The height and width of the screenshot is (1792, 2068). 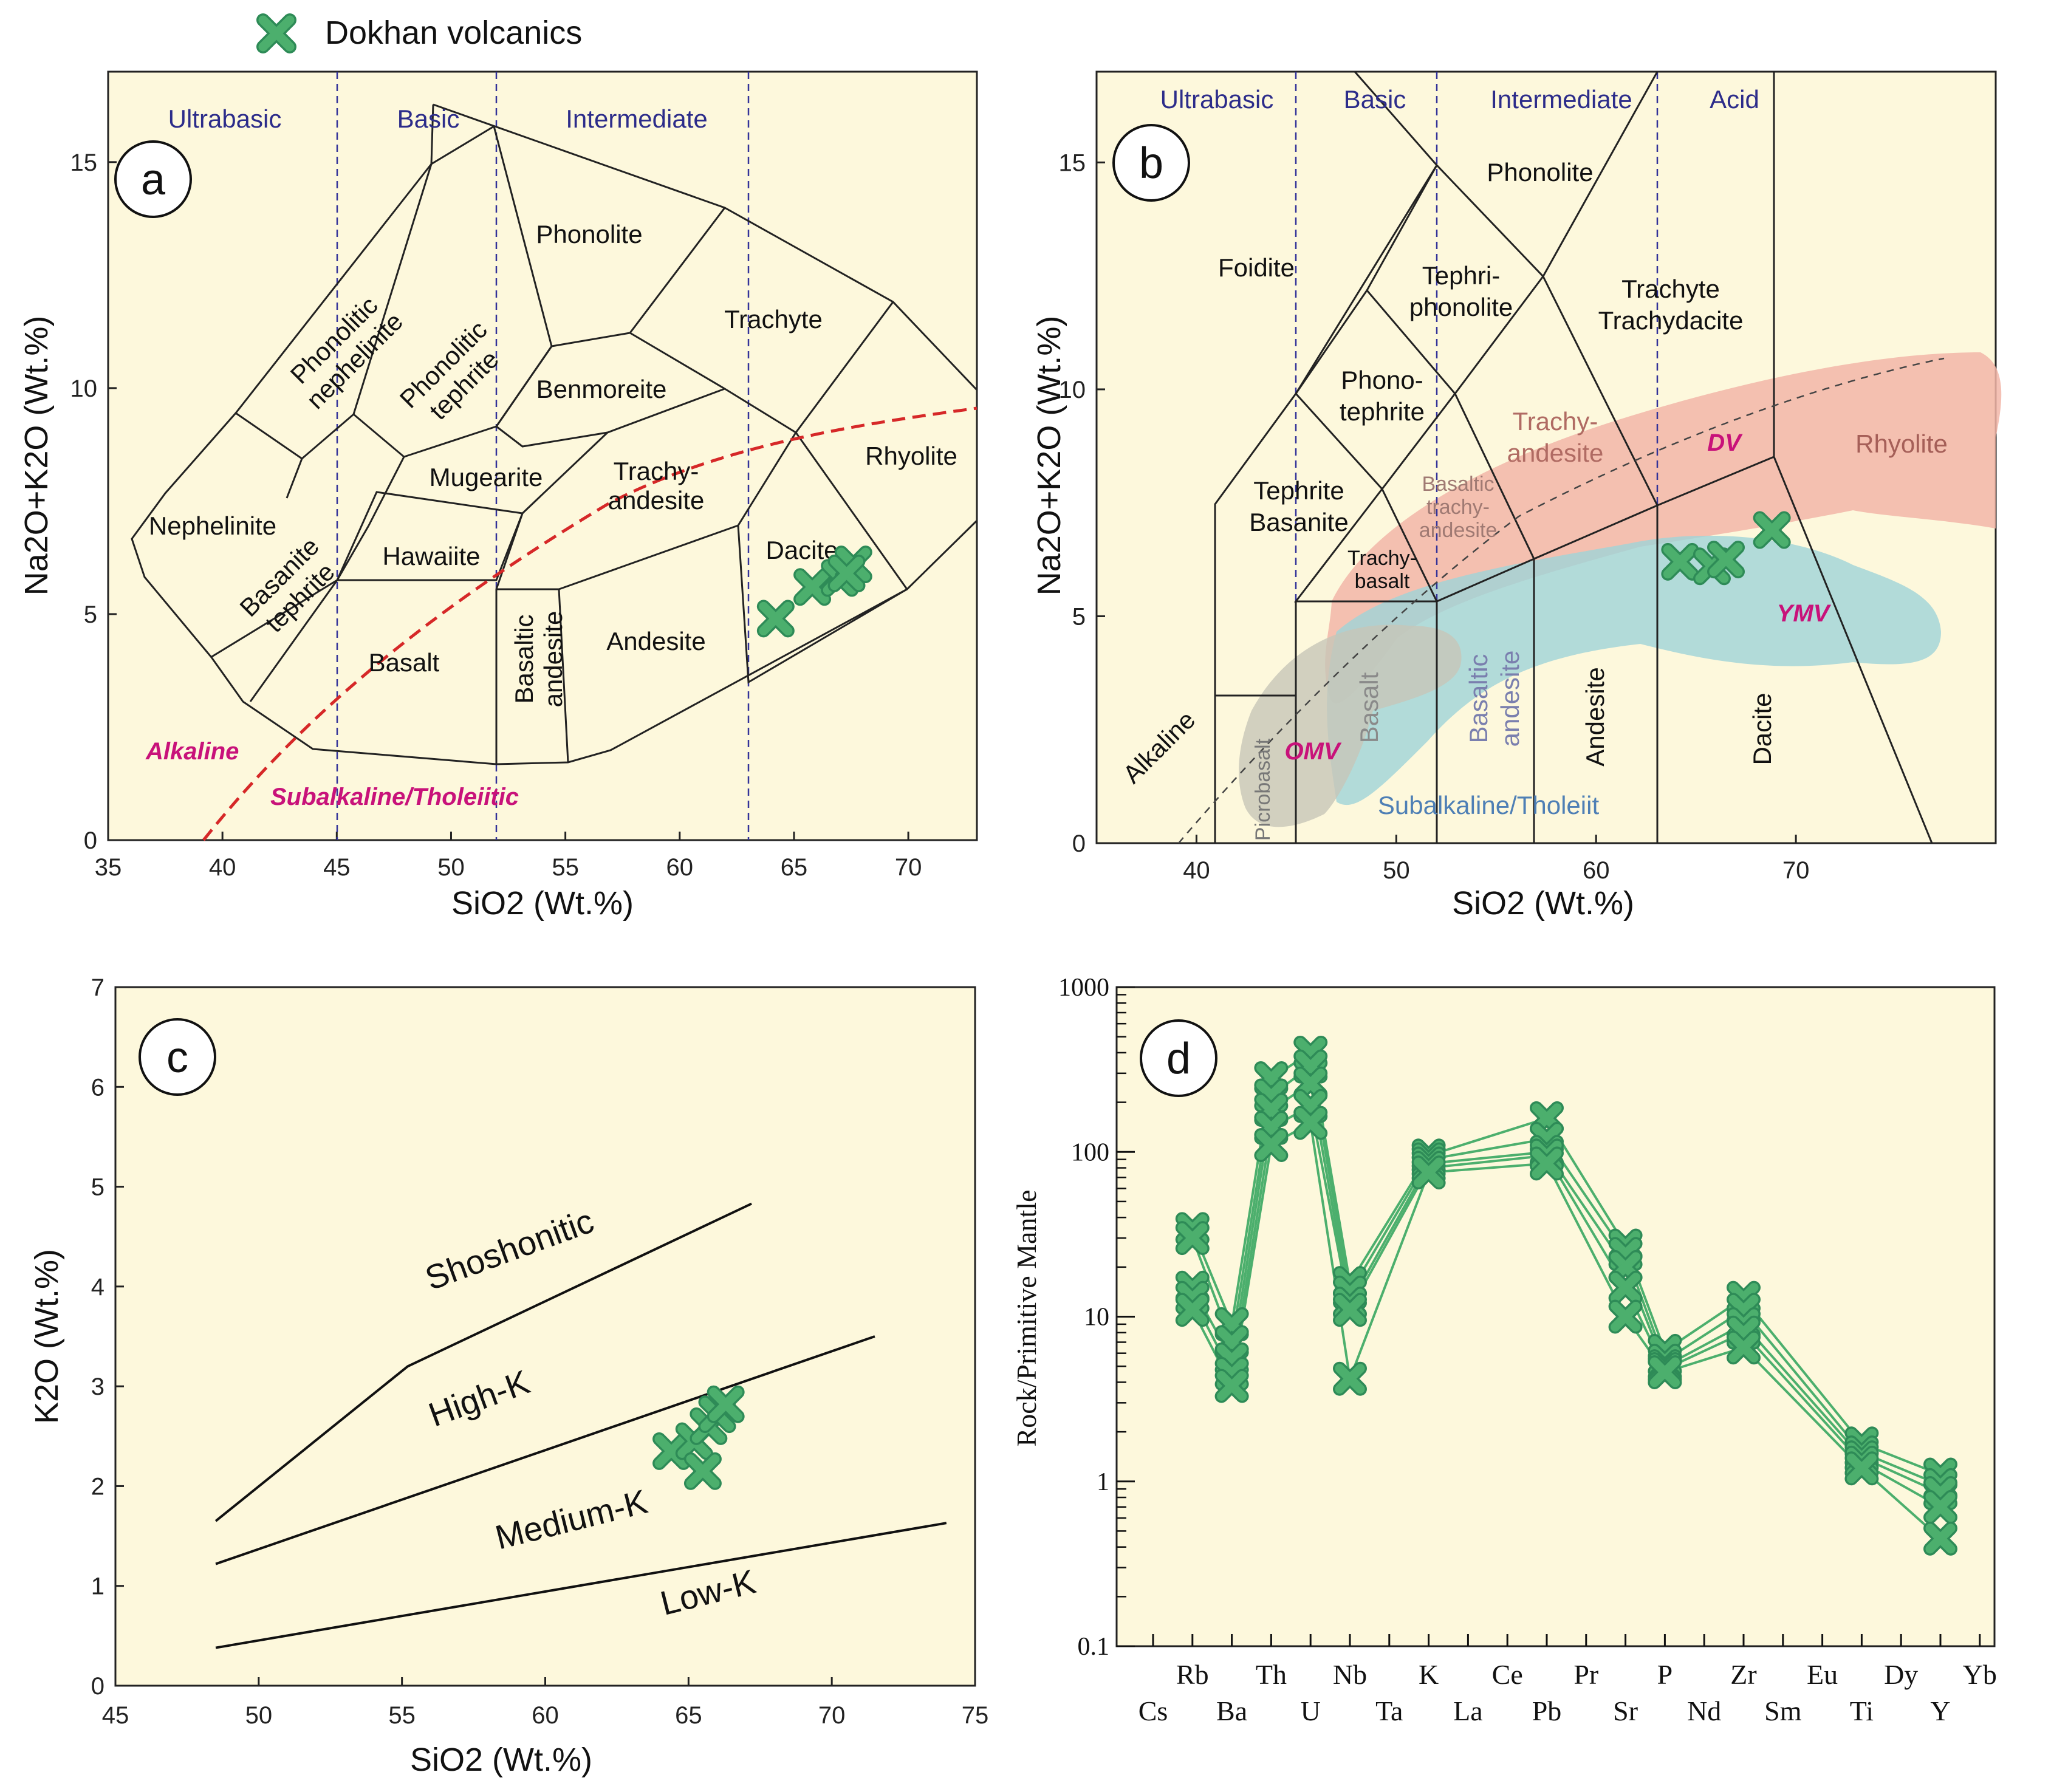 What do you see at coordinates (1901, 443) in the screenshot?
I see `b-field-label: Rhyolite` at bounding box center [1901, 443].